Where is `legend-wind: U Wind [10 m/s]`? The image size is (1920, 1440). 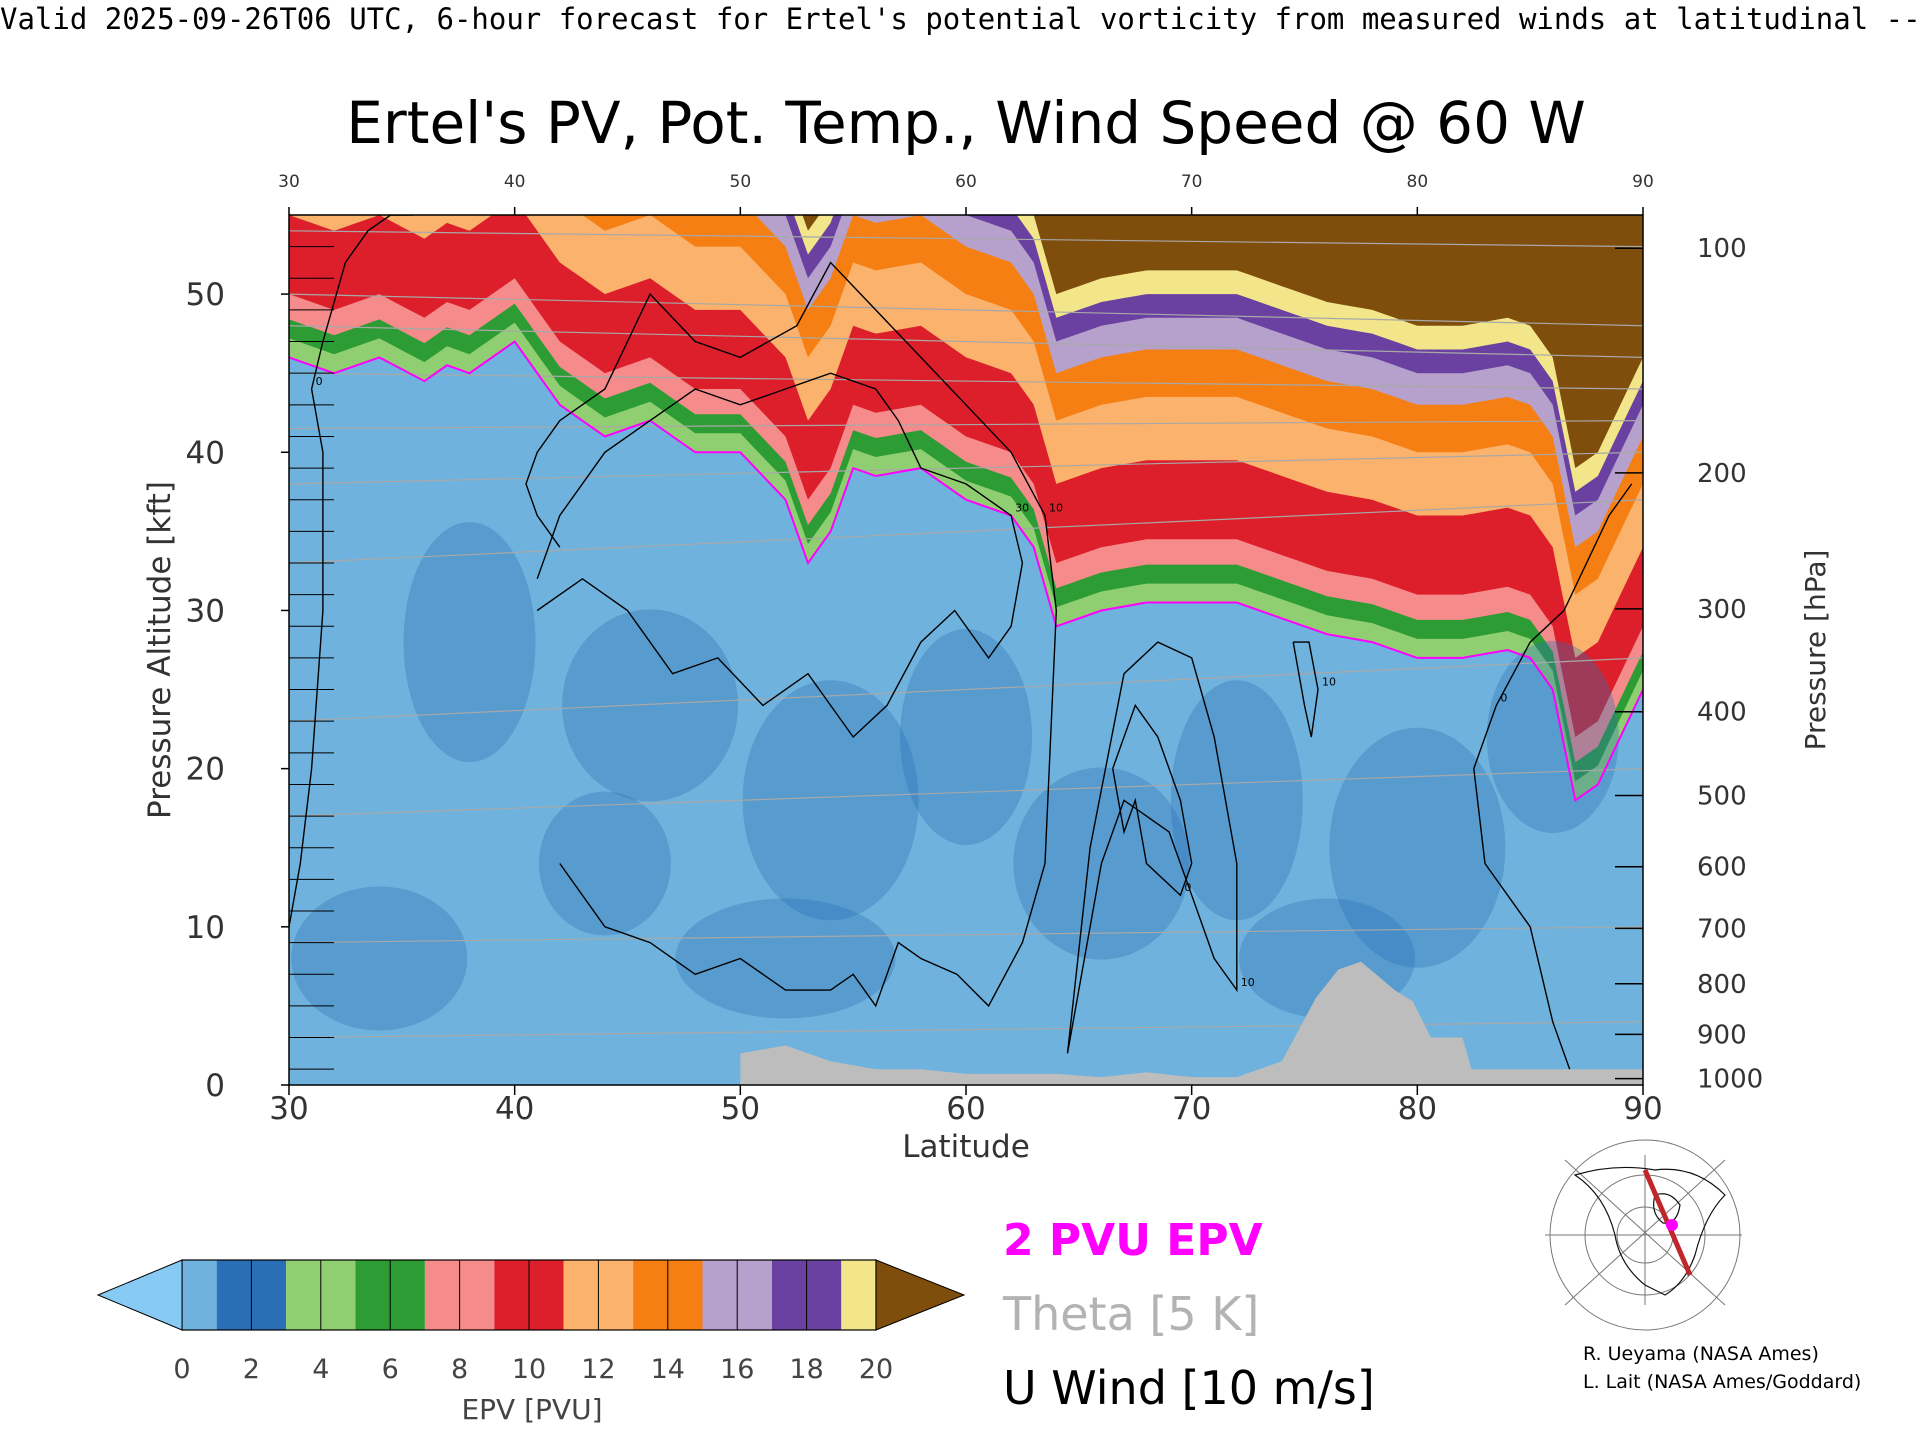 legend-wind: U Wind [10 m/s] is located at coordinates (1189, 1388).